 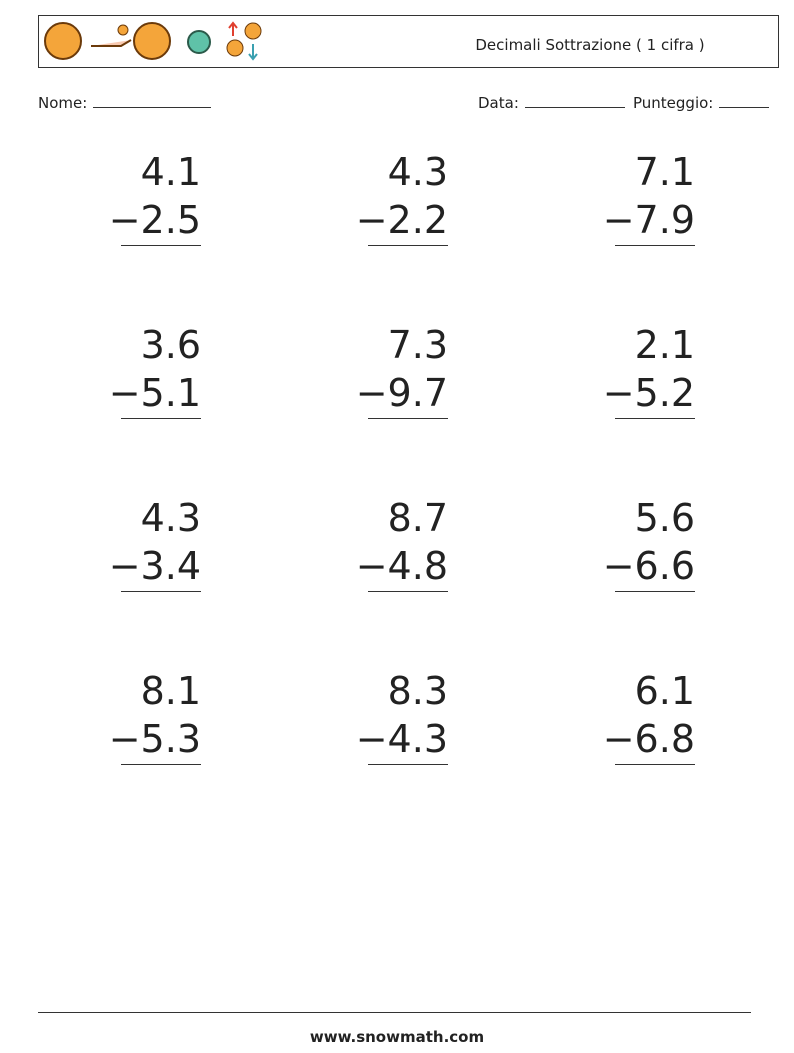 What do you see at coordinates (63, 103) in the screenshot?
I see `field-label: Nome:` at bounding box center [63, 103].